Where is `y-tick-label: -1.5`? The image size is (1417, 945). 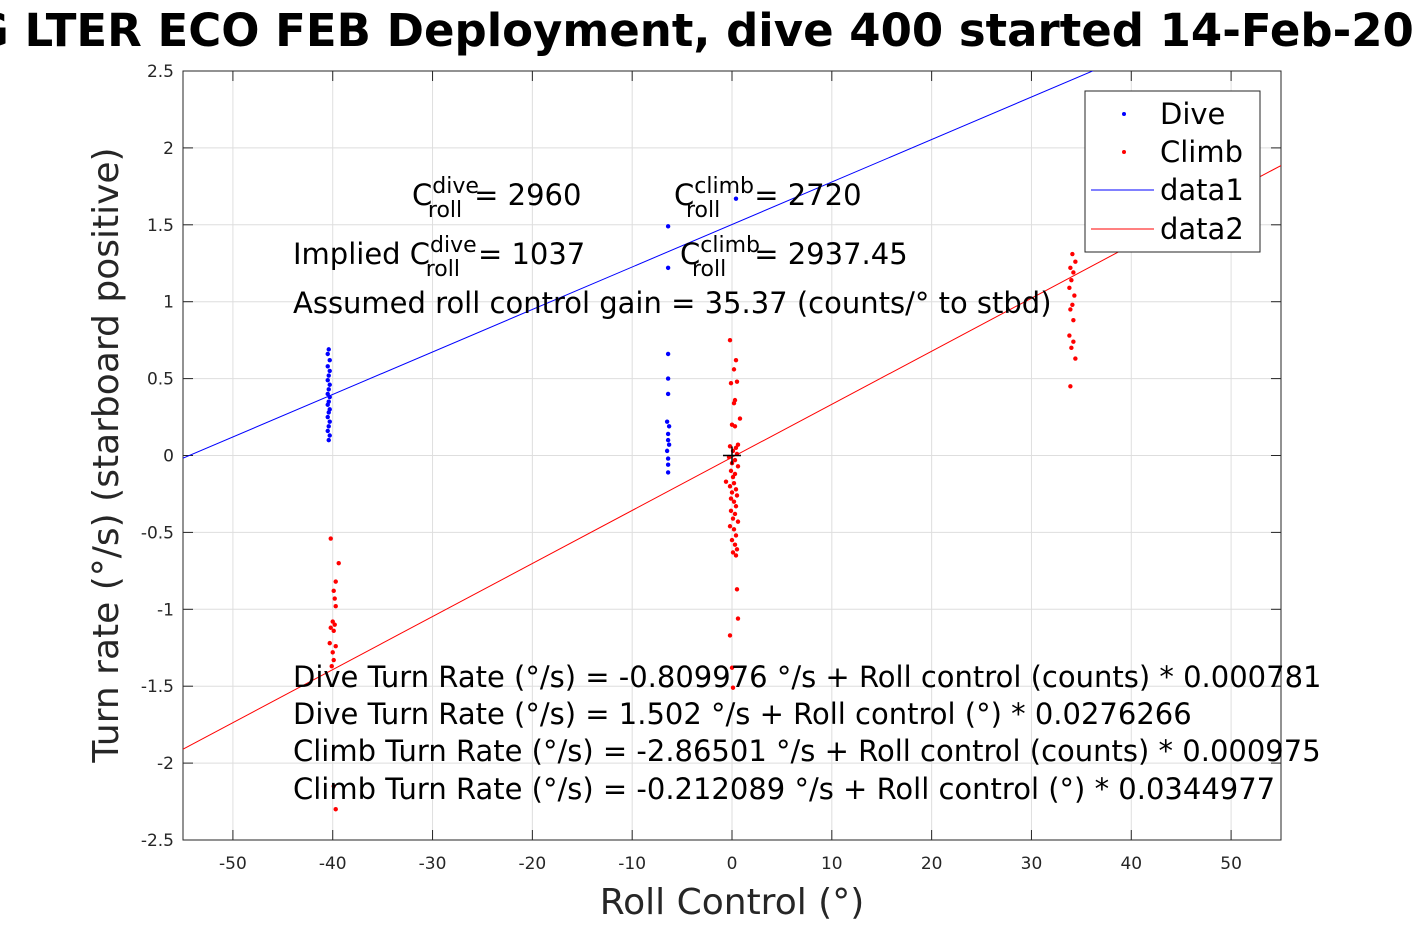 y-tick-label: -1.5 is located at coordinates (157, 687).